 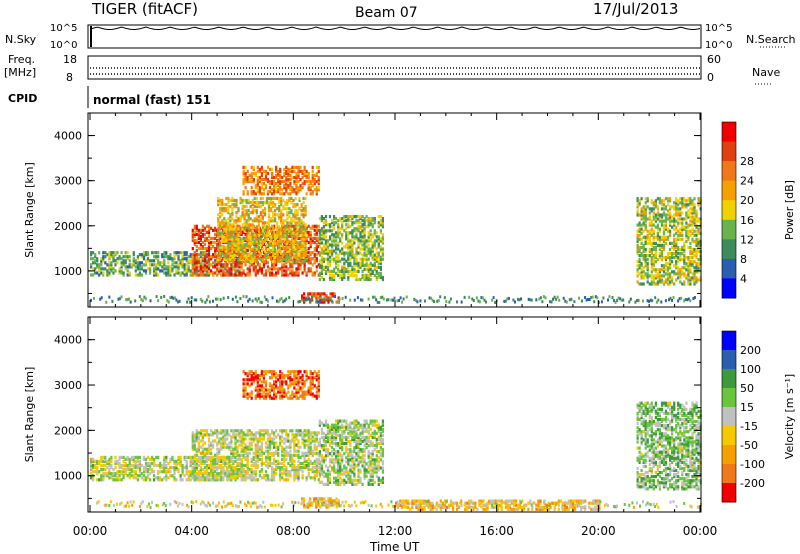 What do you see at coordinates (262, 230) in the screenshot?
I see `power-region` at bounding box center [262, 230].